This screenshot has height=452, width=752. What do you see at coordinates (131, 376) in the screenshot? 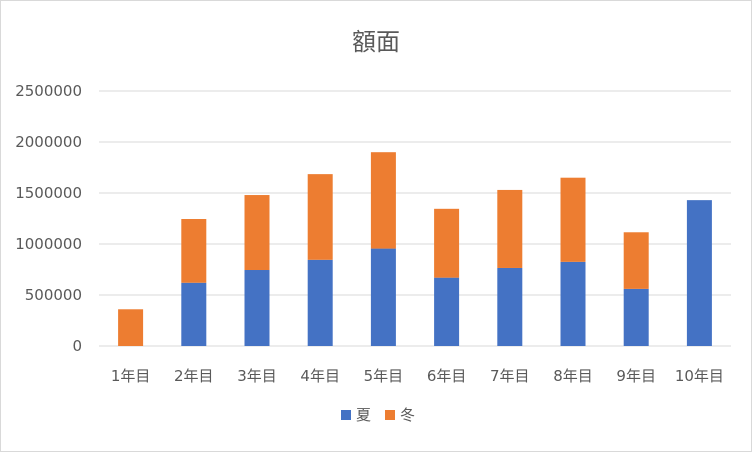
I see `x-tick-label: 1年目` at bounding box center [131, 376].